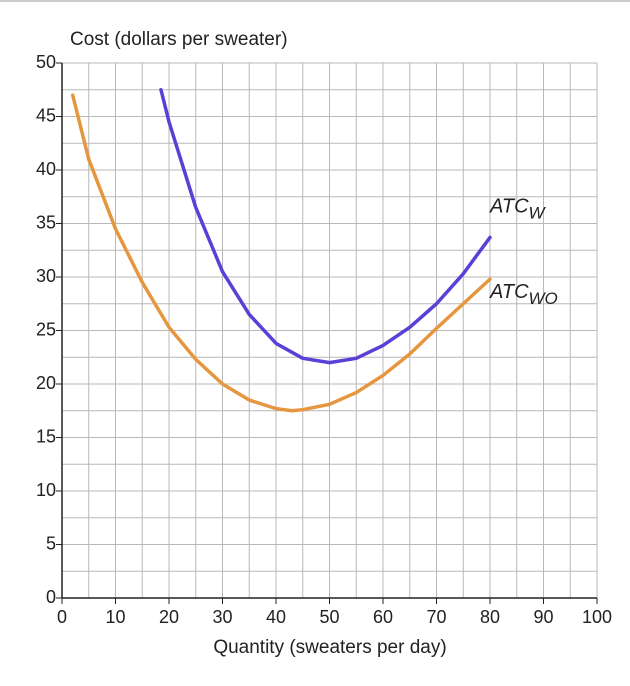 This screenshot has height=686, width=630. I want to click on y-tick-label: 45, so click(46, 115).